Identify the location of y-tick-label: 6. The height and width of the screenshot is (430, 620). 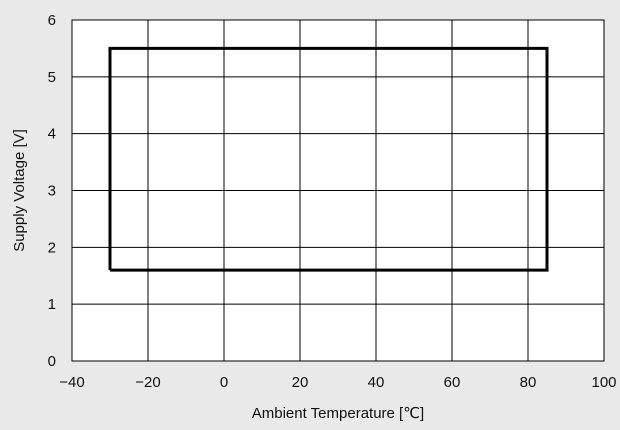
(52, 20).